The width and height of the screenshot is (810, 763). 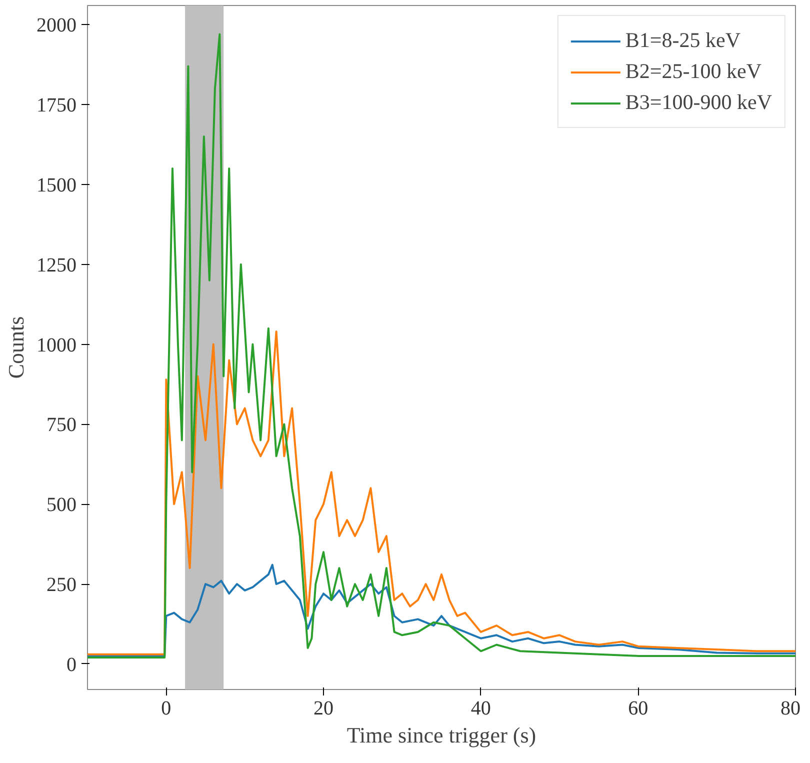 What do you see at coordinates (693, 71) in the screenshot?
I see `legend-label: B2=25-100 keV` at bounding box center [693, 71].